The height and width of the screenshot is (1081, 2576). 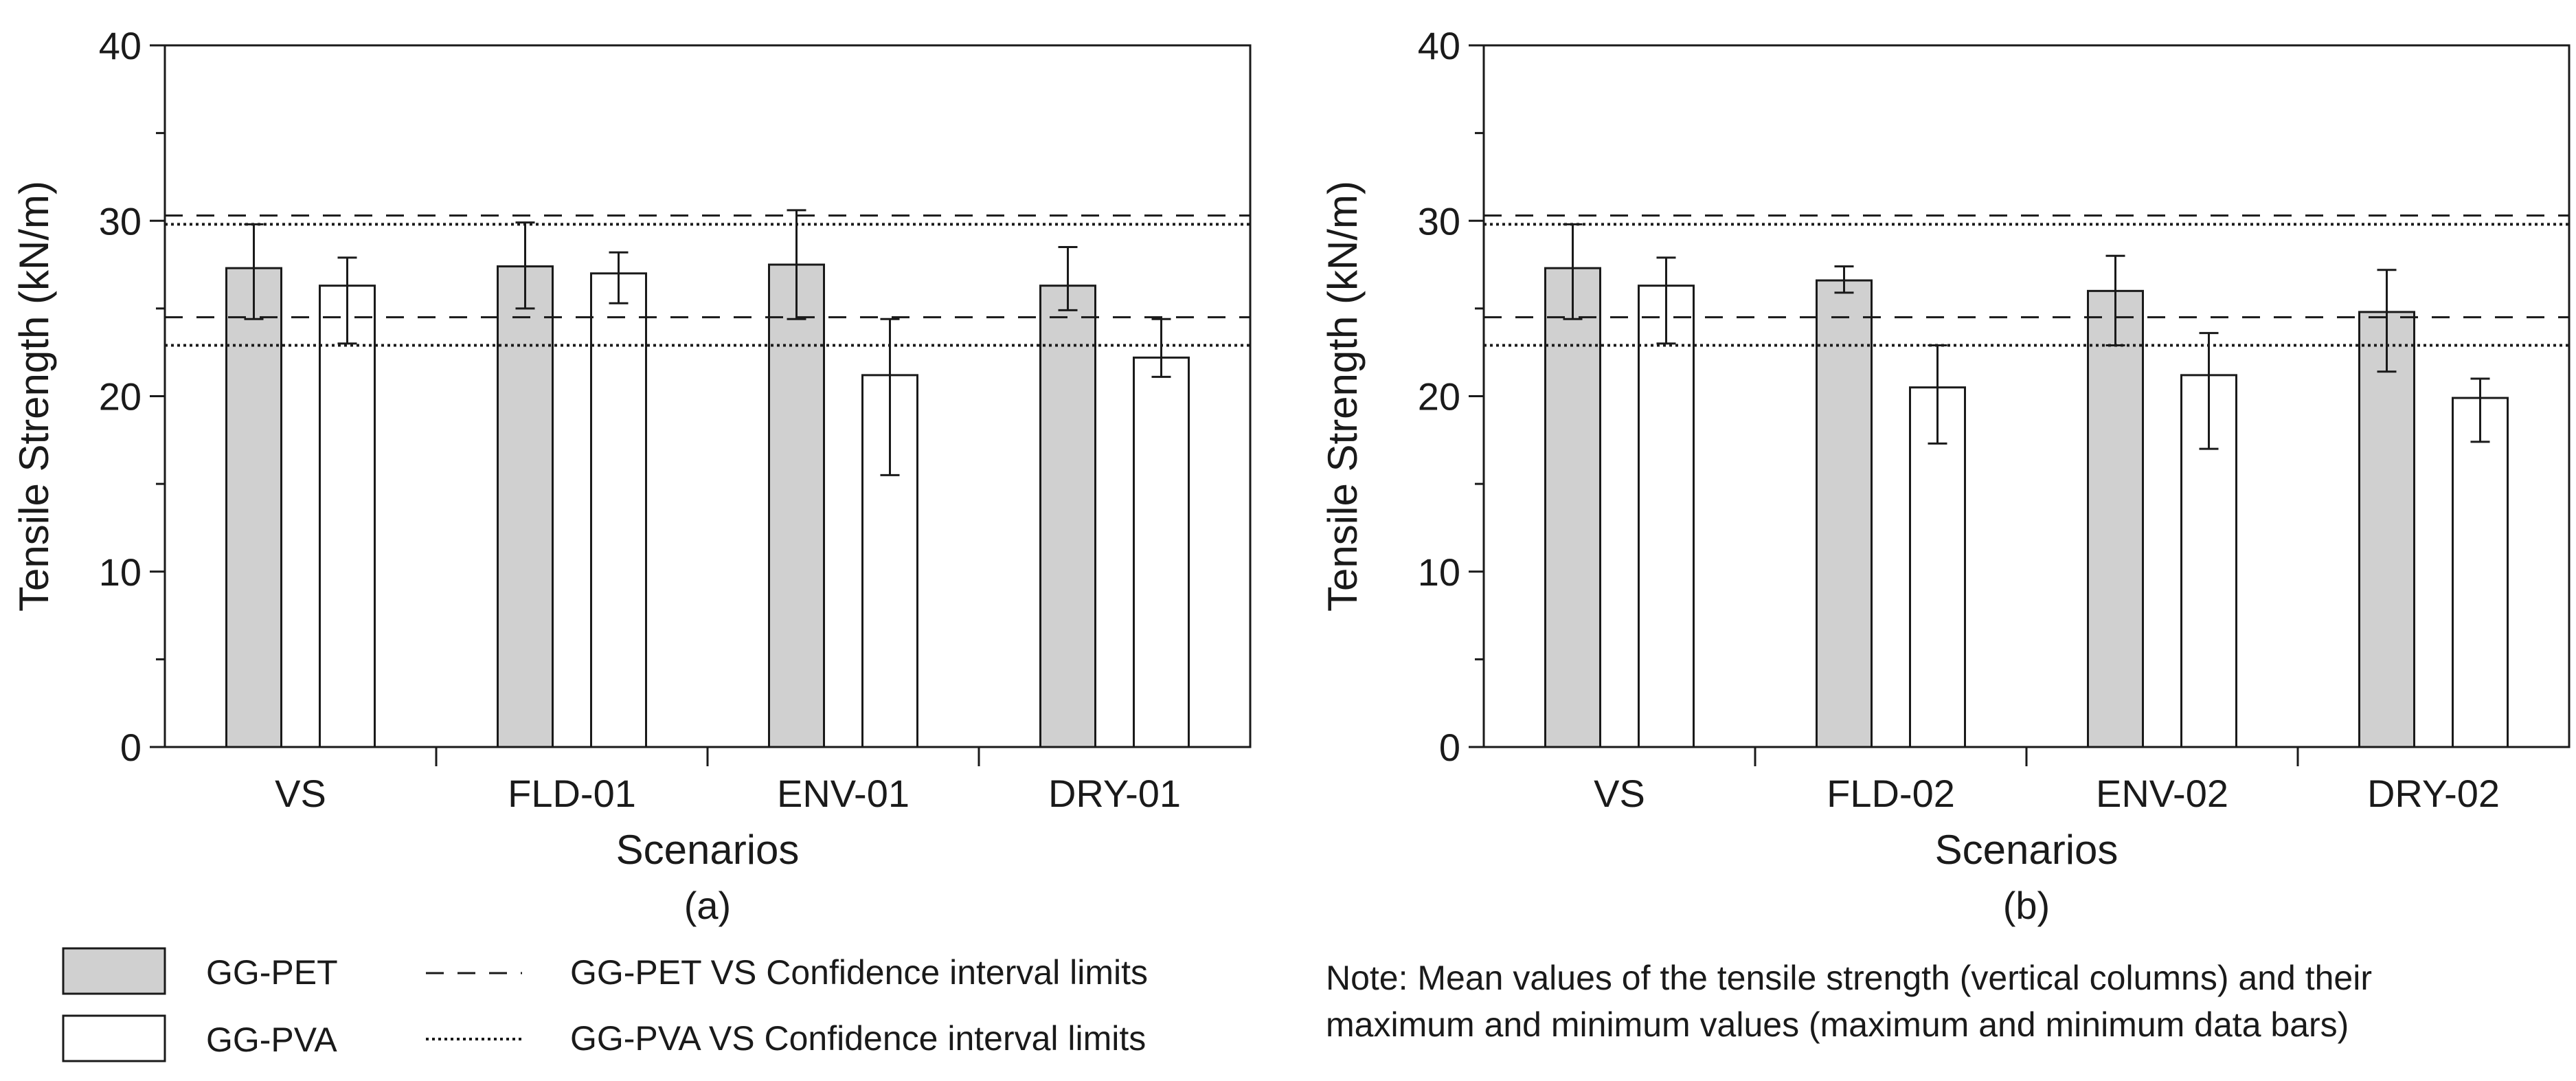 I want to click on legend-swatch-gg-pet, so click(x=114, y=971).